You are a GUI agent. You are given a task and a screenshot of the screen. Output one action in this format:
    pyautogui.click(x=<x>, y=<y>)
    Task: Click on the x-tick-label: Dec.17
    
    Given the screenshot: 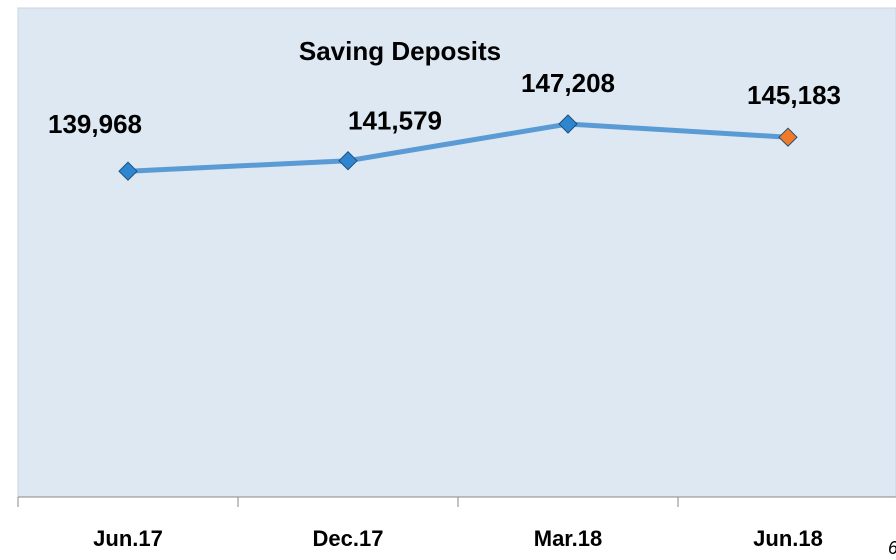 What is the action you would take?
    pyautogui.click(x=348, y=538)
    